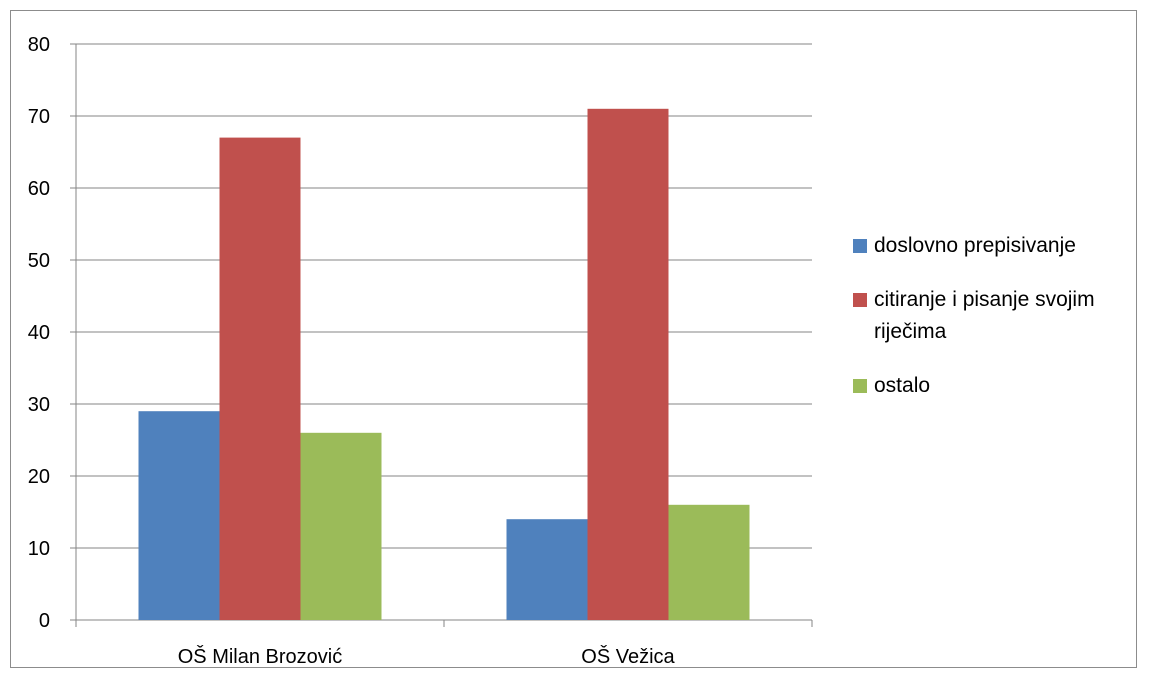 The image size is (1149, 680). Describe the element at coordinates (975, 245) in the screenshot. I see `legend-label: doslovno prepisivanje` at that location.